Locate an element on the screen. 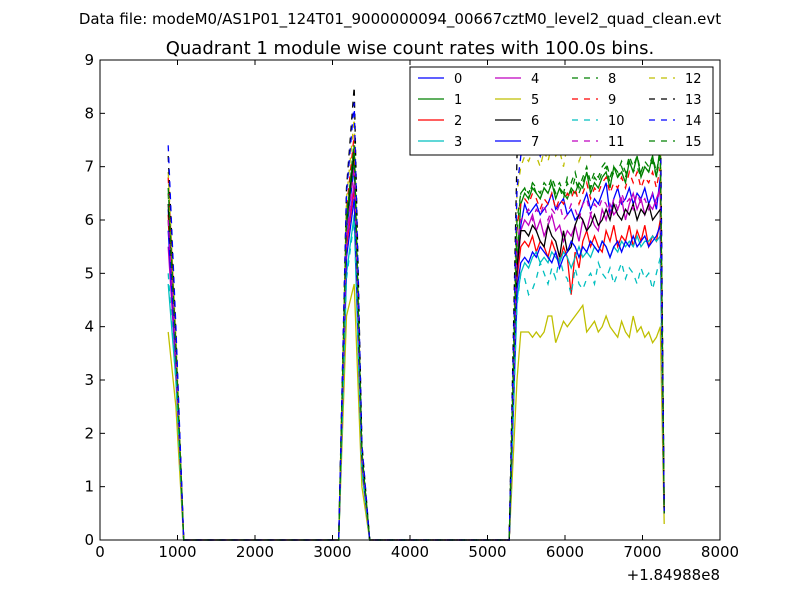  legend-label-13: 13 is located at coordinates (693, 100).